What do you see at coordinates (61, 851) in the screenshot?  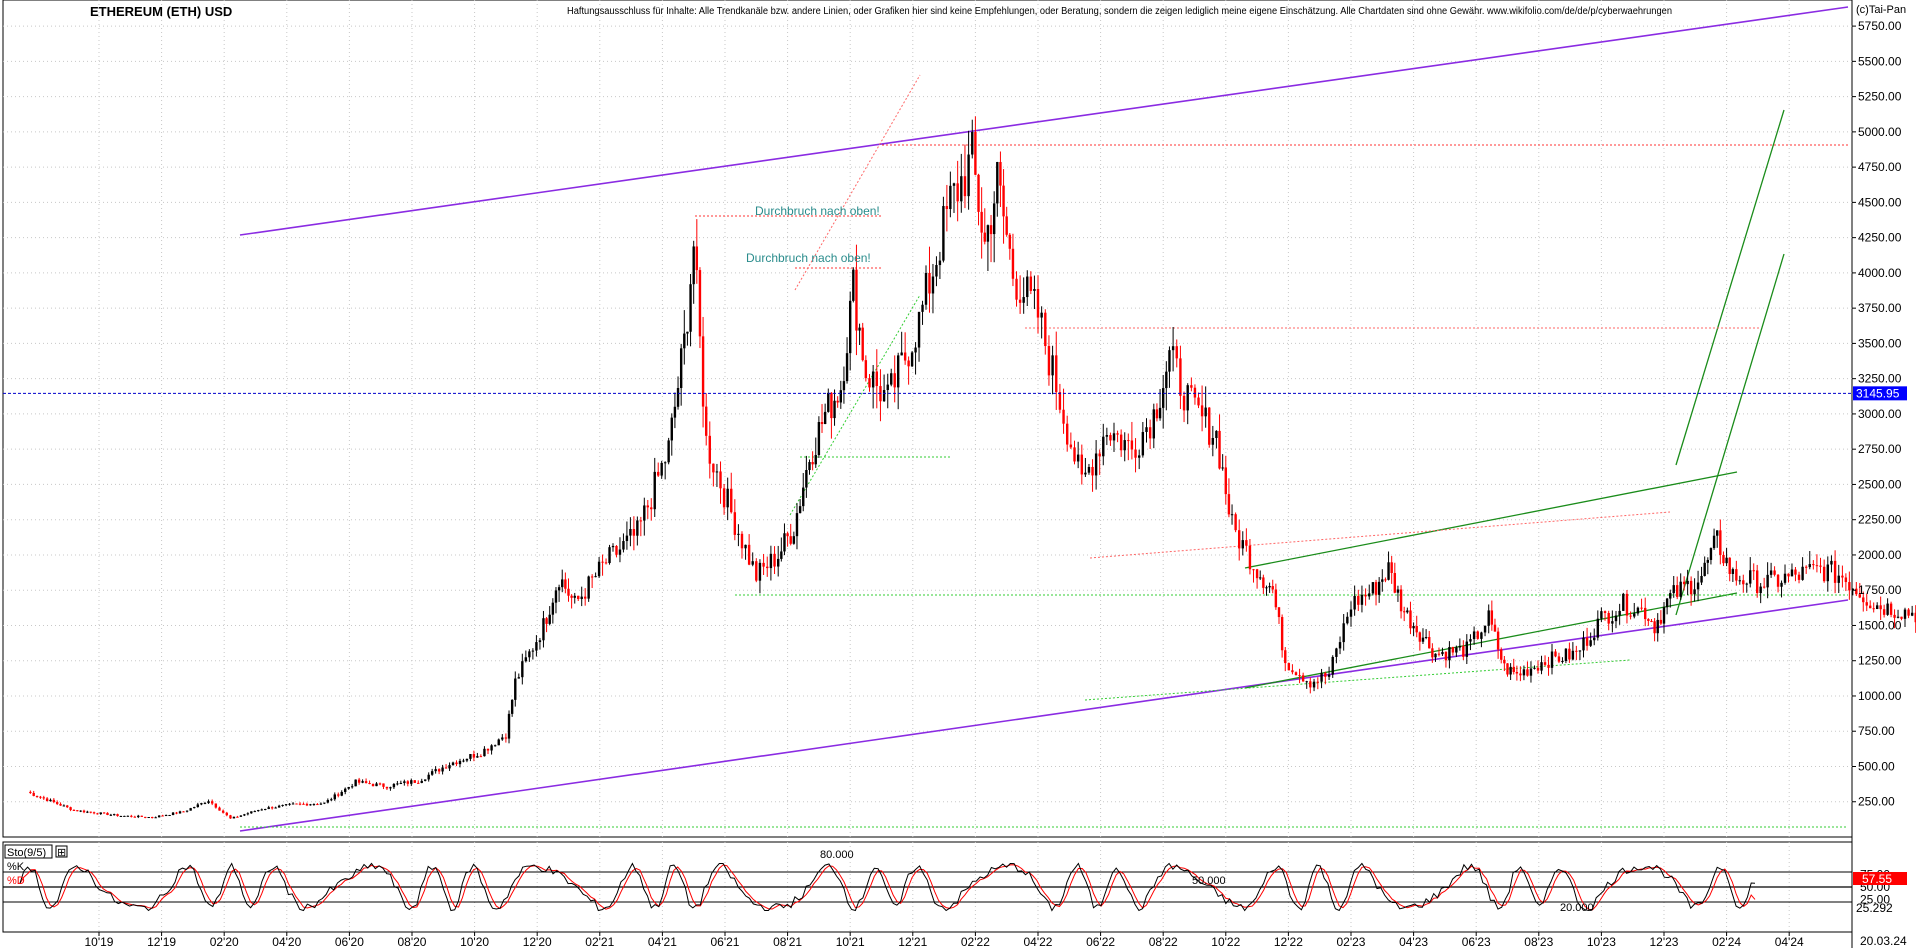 I see `stochastic-expand-button` at bounding box center [61, 851].